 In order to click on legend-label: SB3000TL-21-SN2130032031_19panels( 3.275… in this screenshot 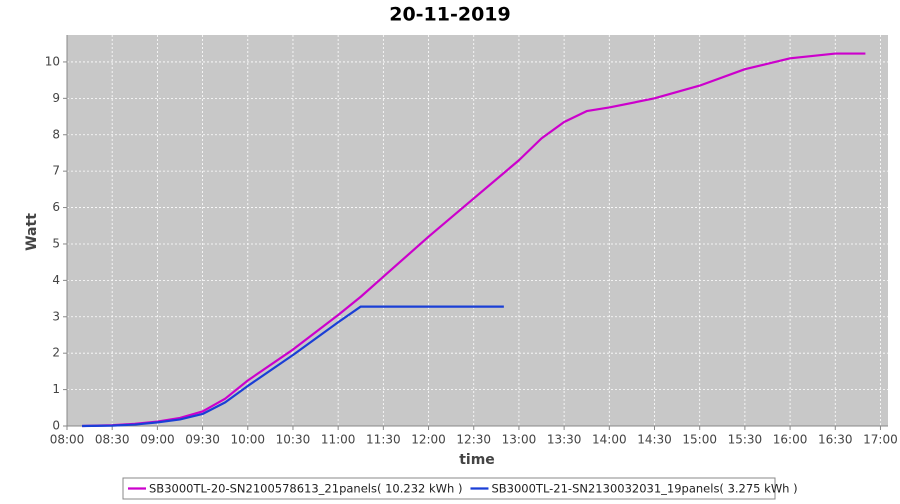, I will do `click(644, 489)`.